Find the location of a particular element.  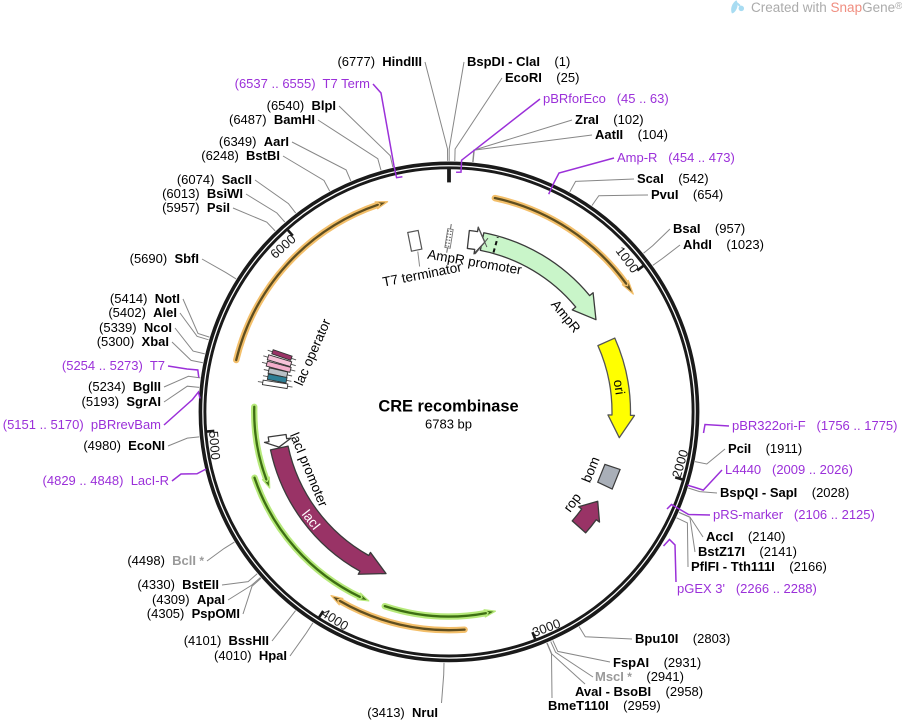

svg-text: AhdI (1023) is located at coordinates (723, 244).